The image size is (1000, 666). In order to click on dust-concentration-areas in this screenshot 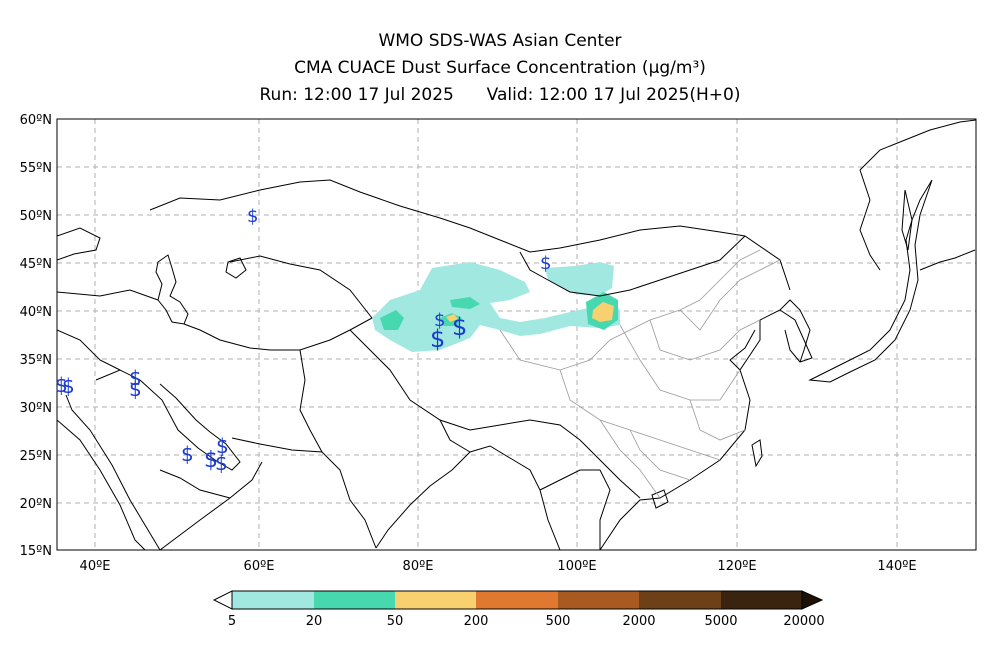, I will do `click(496, 307)`.